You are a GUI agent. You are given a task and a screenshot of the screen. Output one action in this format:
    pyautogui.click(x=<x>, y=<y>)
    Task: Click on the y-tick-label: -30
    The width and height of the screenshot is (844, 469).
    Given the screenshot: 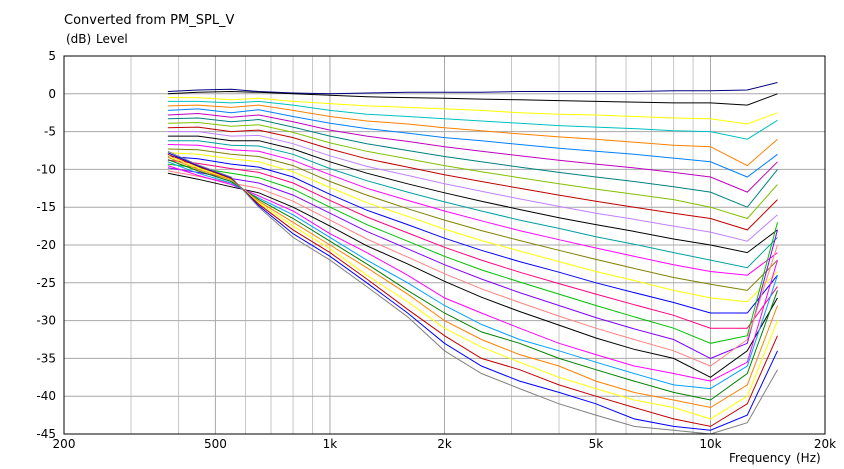 What is the action you would take?
    pyautogui.click(x=46, y=321)
    